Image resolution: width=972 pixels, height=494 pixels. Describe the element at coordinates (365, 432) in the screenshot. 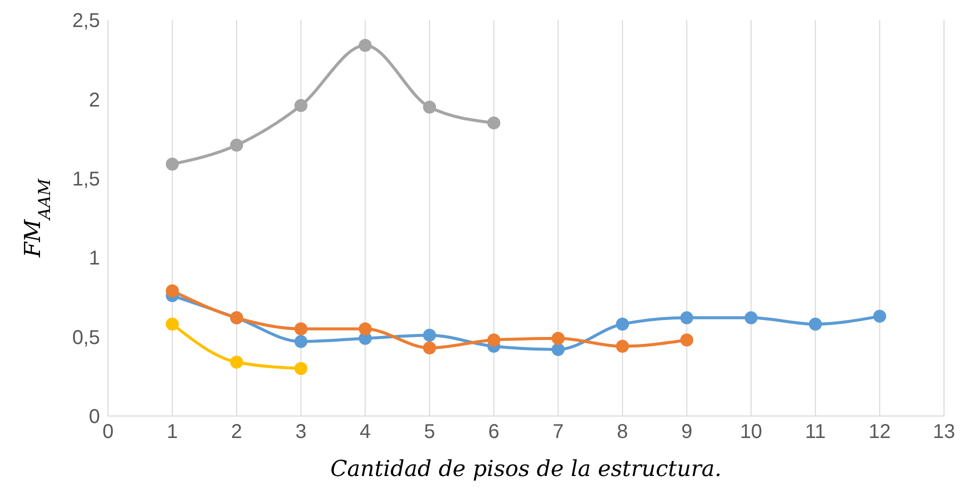

I see `x-tick-label: 4` at that location.